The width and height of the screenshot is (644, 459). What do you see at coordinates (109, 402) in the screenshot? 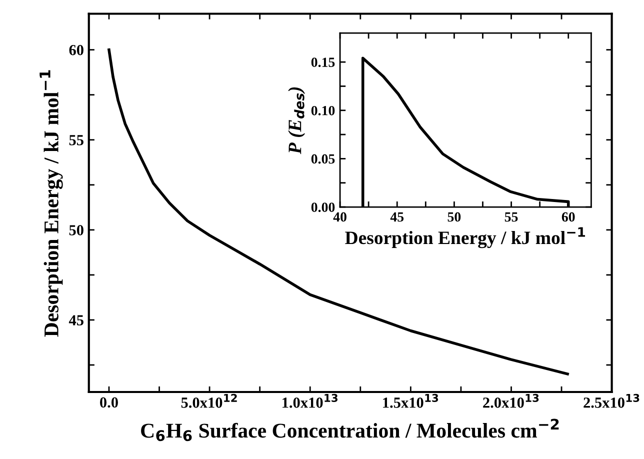
I see `x-tick-label: 0.0` at bounding box center [109, 402].